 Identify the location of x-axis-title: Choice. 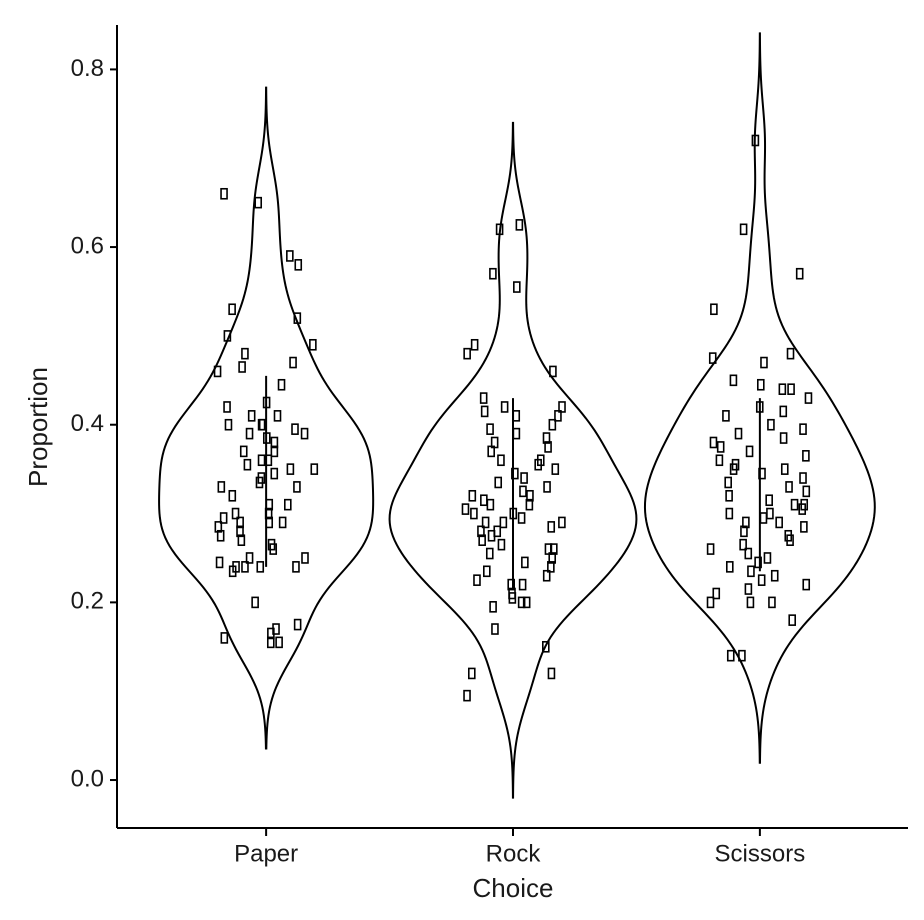
(513, 888).